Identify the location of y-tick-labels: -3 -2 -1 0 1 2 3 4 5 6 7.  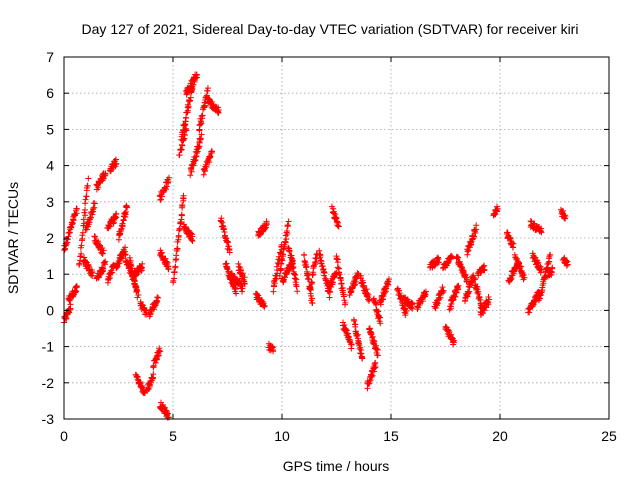
(48, 238).